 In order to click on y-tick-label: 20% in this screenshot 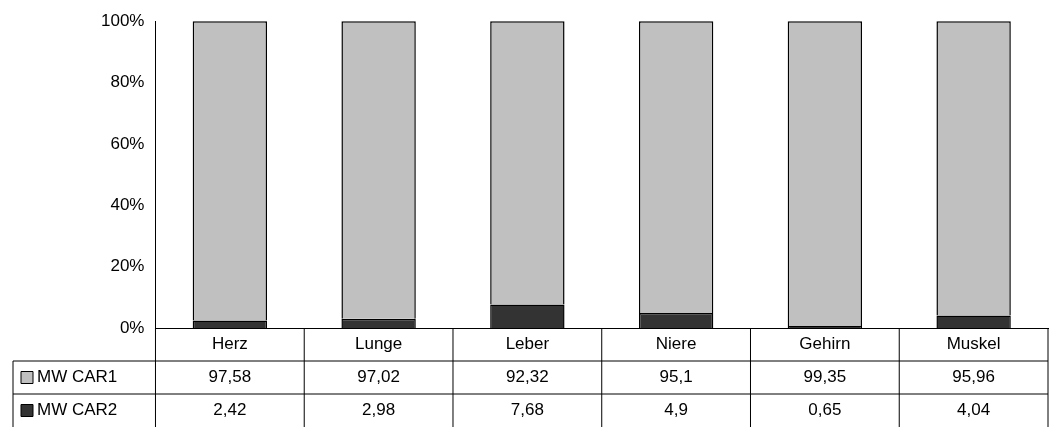, I will do `click(127, 266)`.